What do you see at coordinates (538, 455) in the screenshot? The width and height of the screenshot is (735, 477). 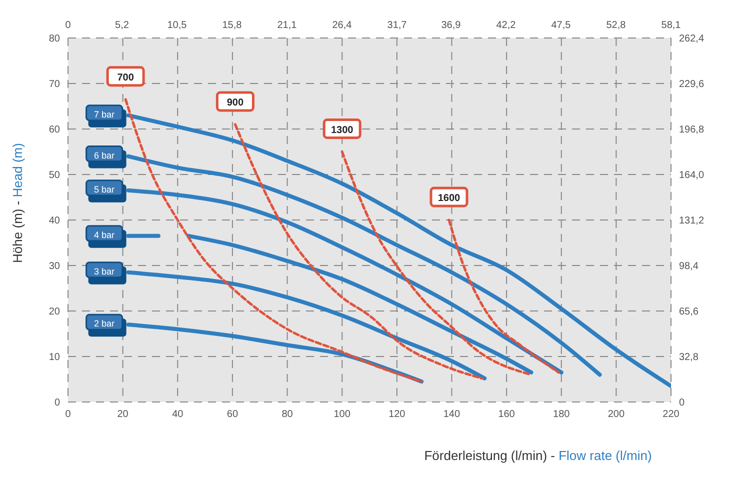 I see `x-axis-title: Förderleistung (l/min) - Flow rate (l/min)` at bounding box center [538, 455].